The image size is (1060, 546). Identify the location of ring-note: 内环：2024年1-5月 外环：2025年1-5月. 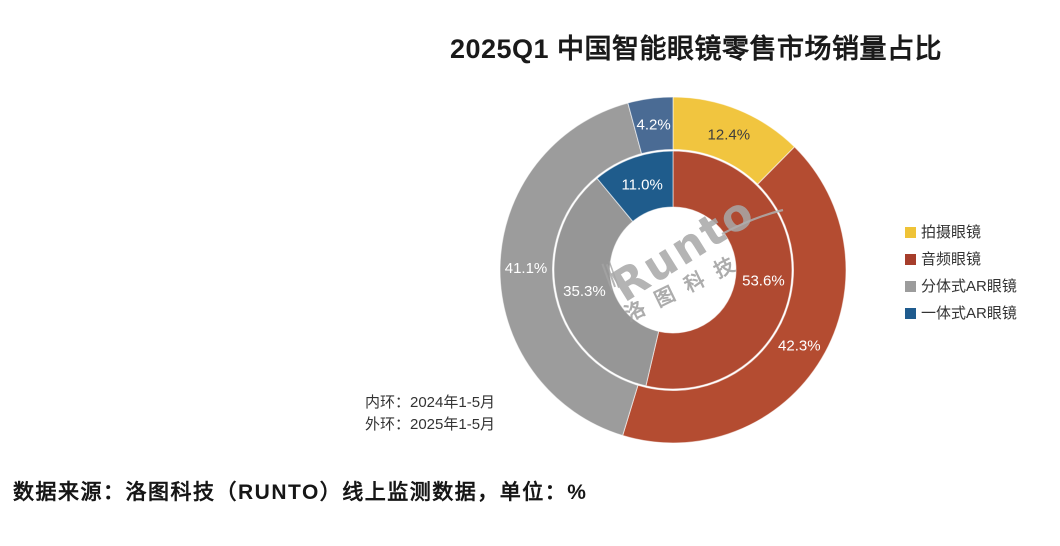
(430, 414).